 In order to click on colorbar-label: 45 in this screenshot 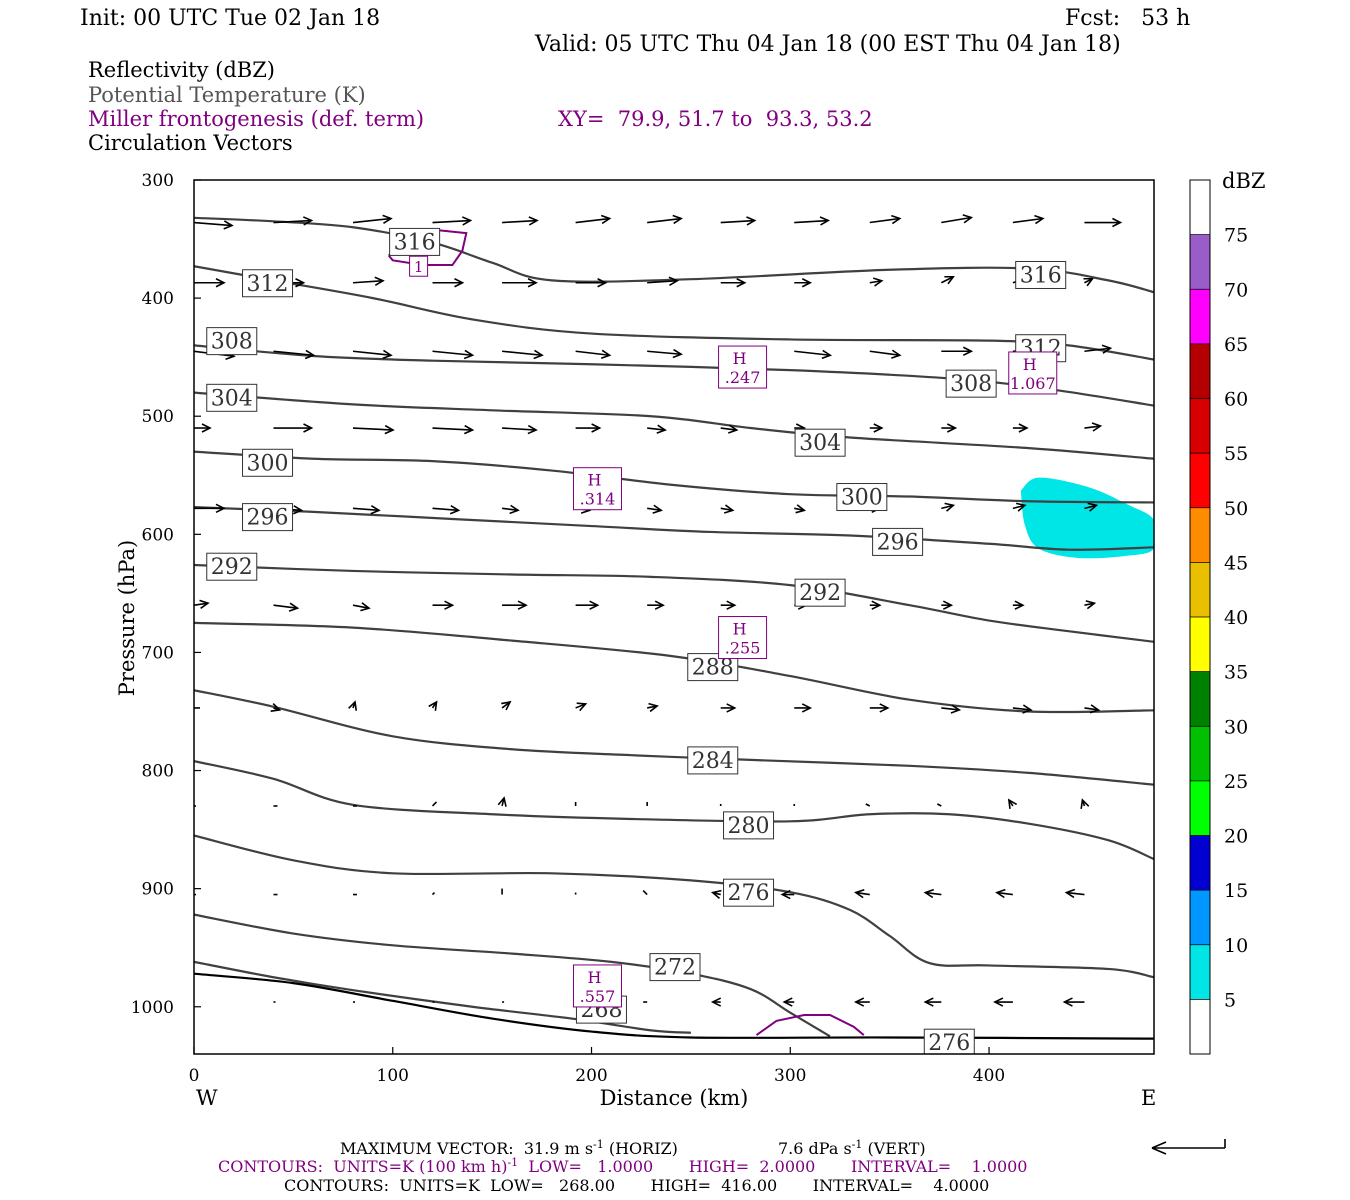, I will do `click(1236, 563)`.